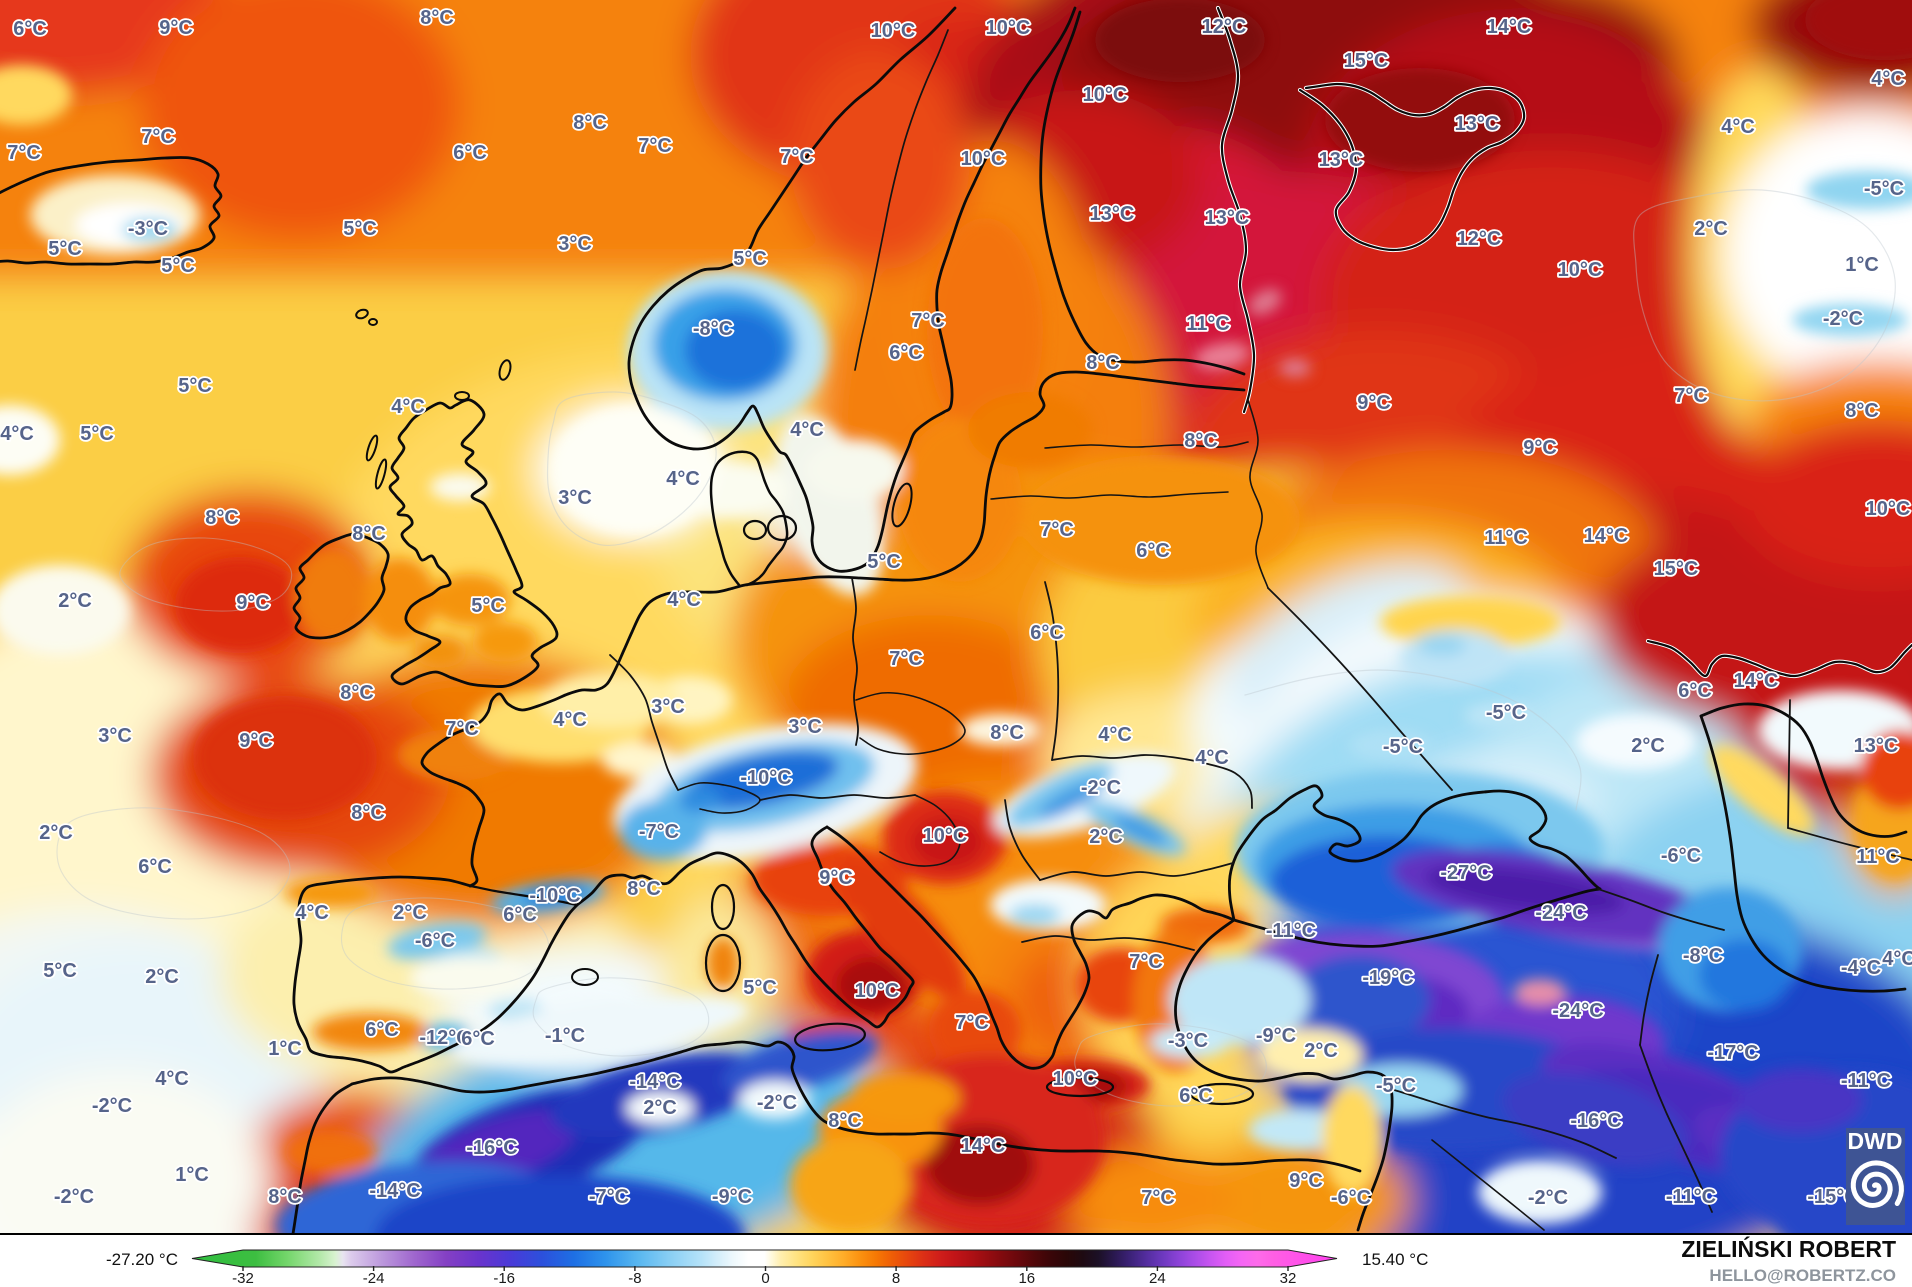  I want to click on svg-text: -9°C, so click(732, 1197).